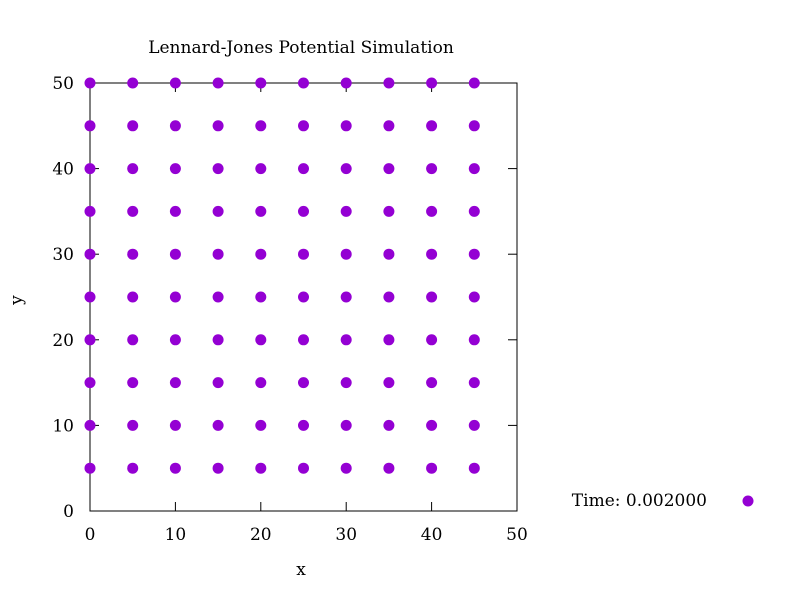 This screenshot has height=600, width=800. What do you see at coordinates (90, 535) in the screenshot?
I see `x-tick-label: 0` at bounding box center [90, 535].